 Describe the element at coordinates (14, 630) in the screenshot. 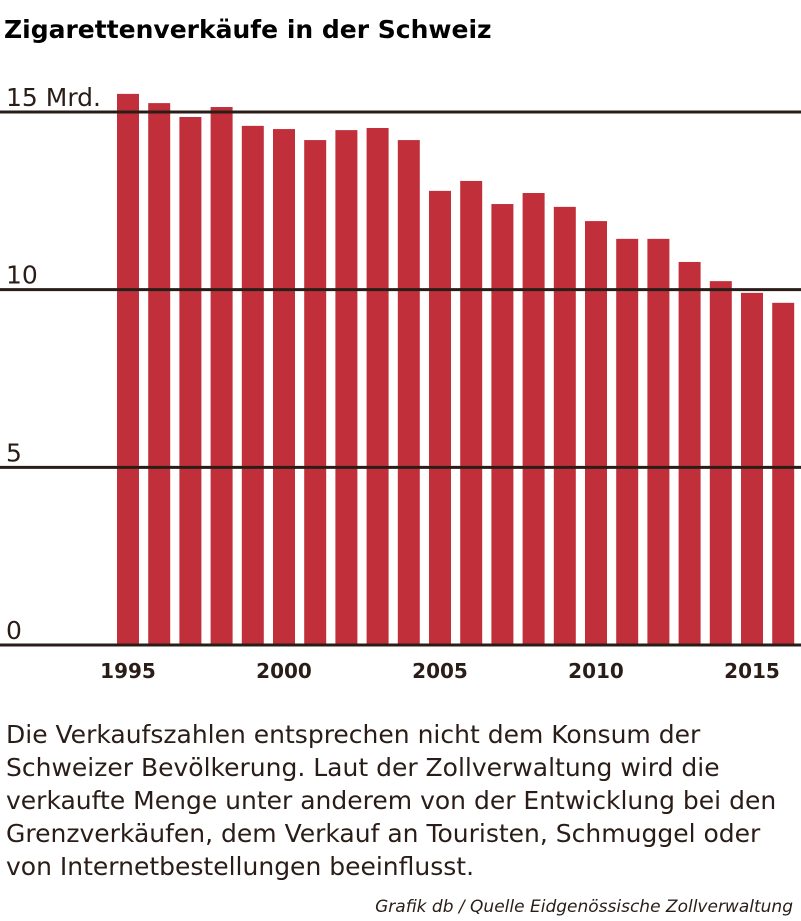

I see `y-tick-label: 0` at that location.